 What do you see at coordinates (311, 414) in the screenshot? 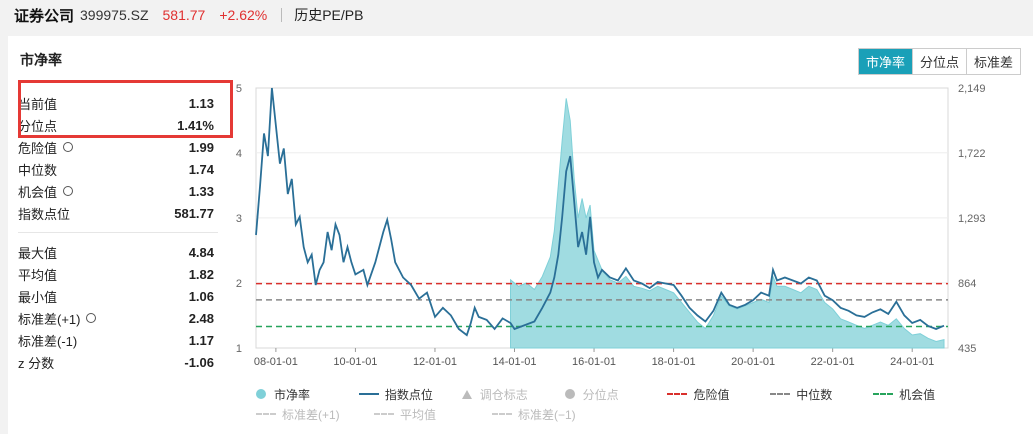
I see `legend-label: 标准差(+1)` at bounding box center [311, 414].